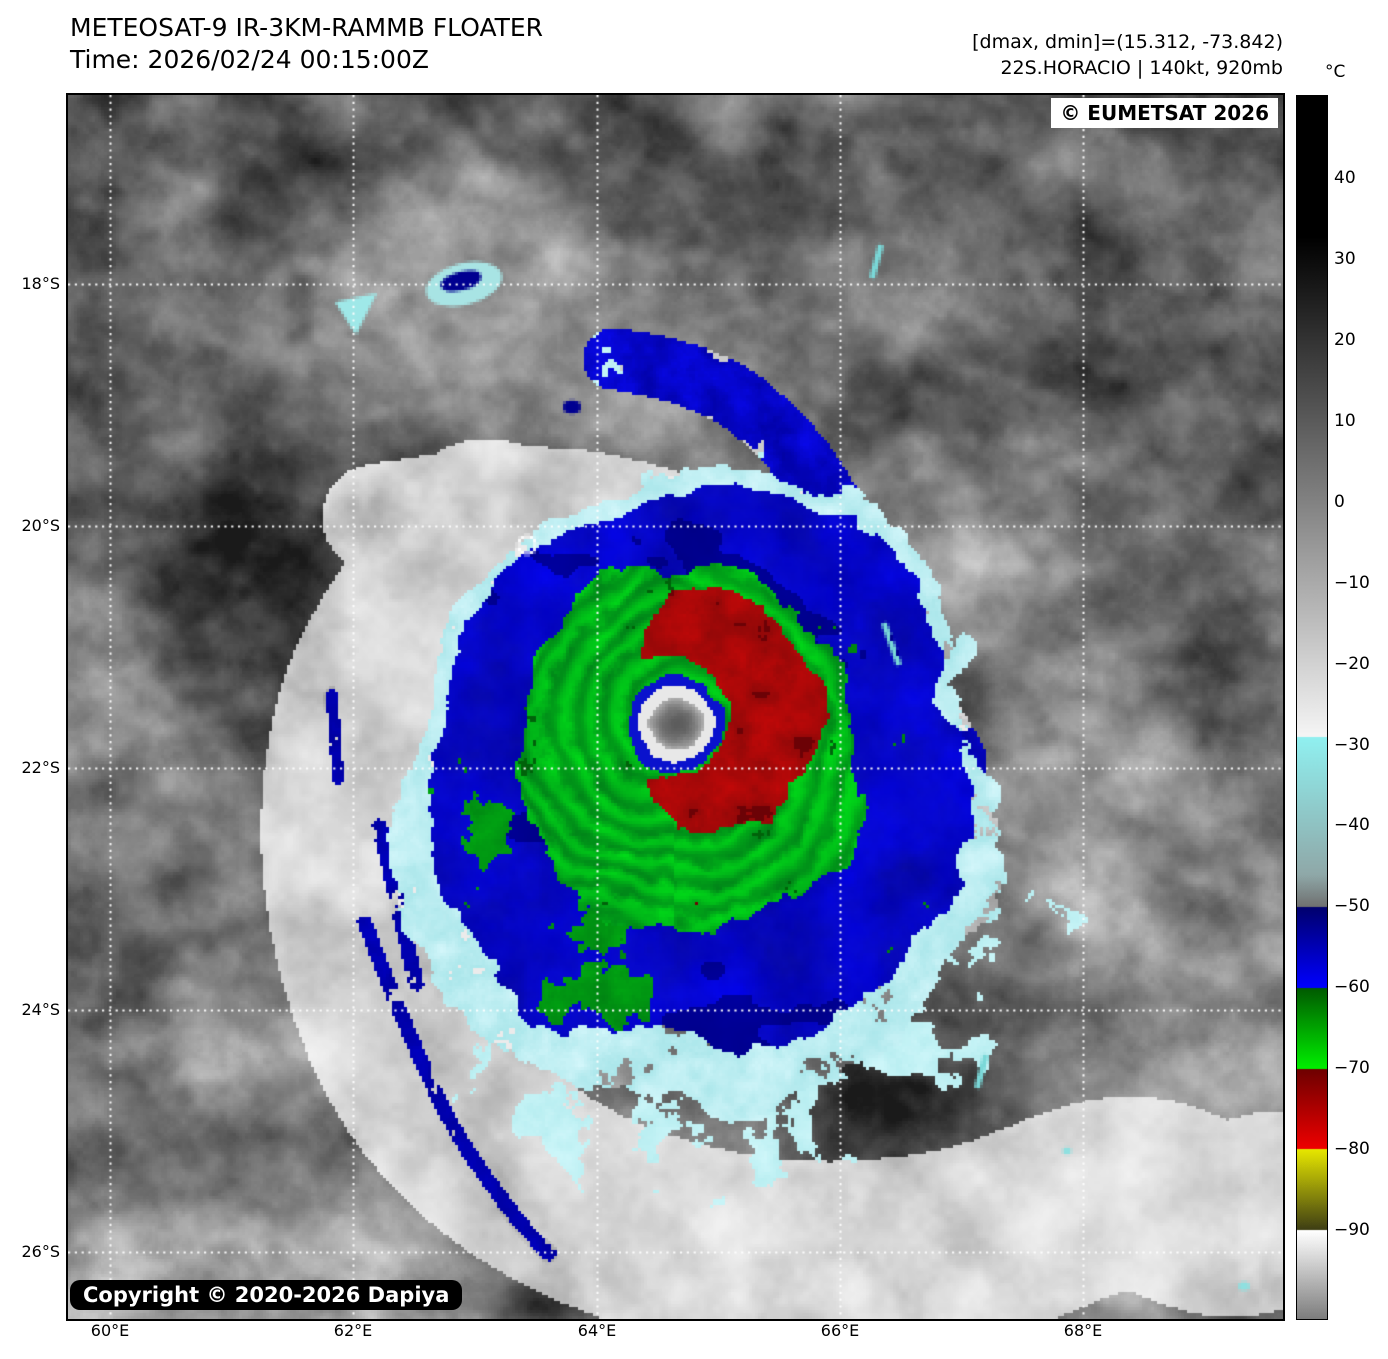 The height and width of the screenshot is (1359, 1388). Describe the element at coordinates (1141, 68) in the screenshot. I see `storm-annotation: 22S.HORACIO | 140kt, 920mb` at that location.